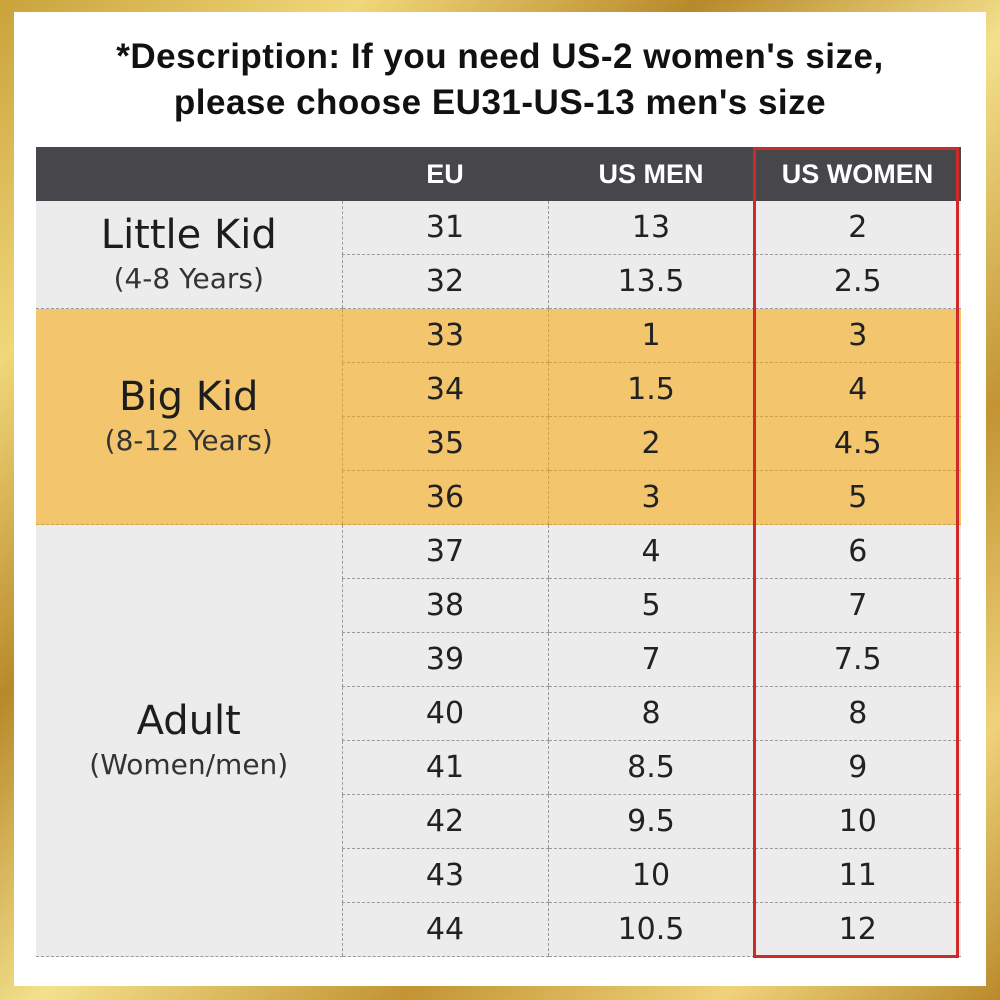 This screenshot has height=1000, width=1000. Describe the element at coordinates (857, 443) in the screenshot. I see `us-women-cell: 4.5` at that location.